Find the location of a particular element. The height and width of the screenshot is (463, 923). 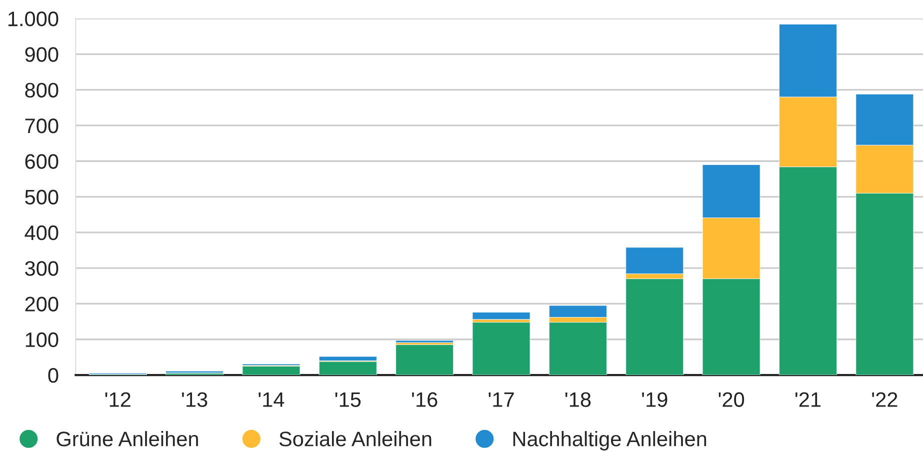

y-tick-label: 500 is located at coordinates (41, 197).